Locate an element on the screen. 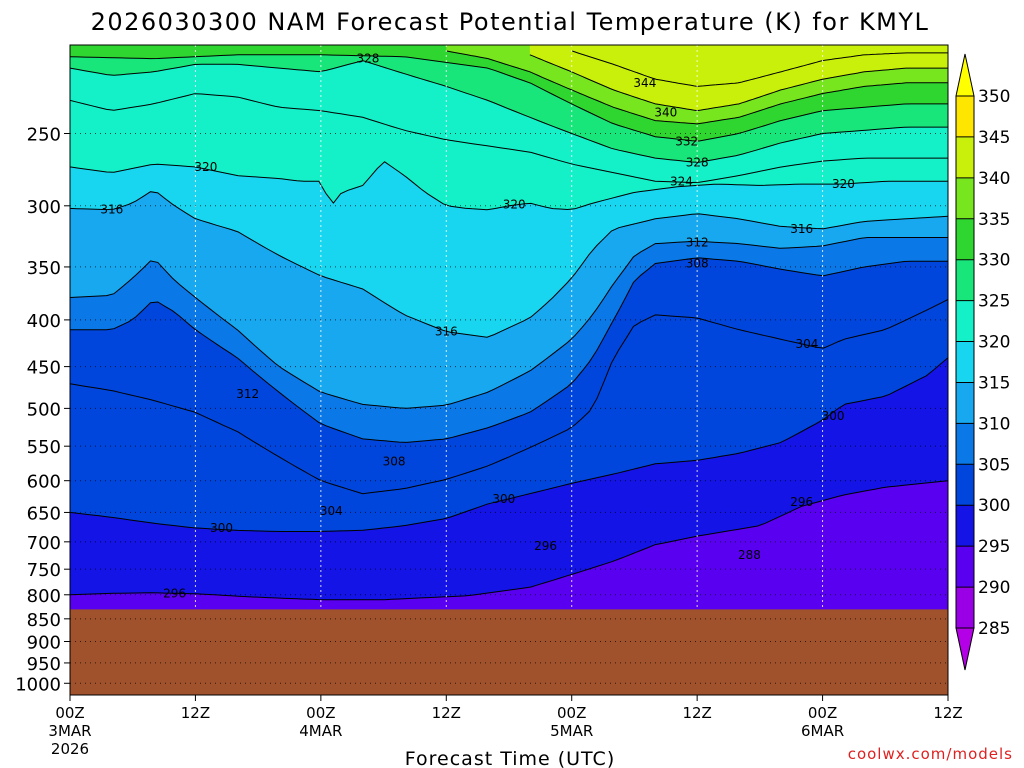 This screenshot has height=768, width=1024. colorbar-label: 340 is located at coordinates (994, 179).